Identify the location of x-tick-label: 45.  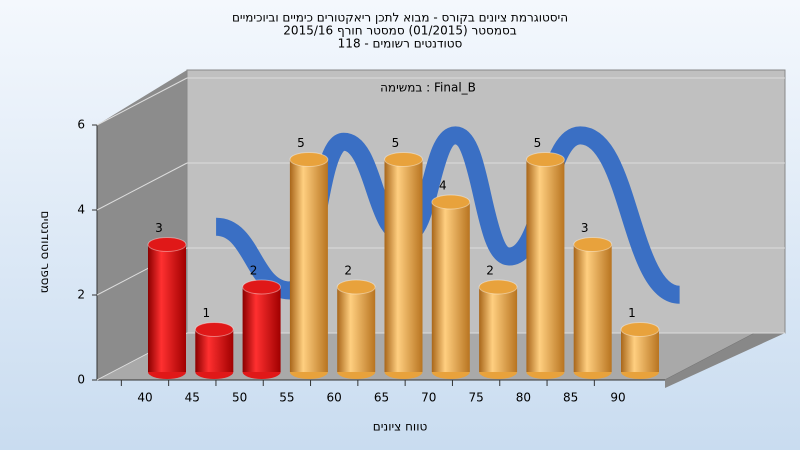
(192, 398).